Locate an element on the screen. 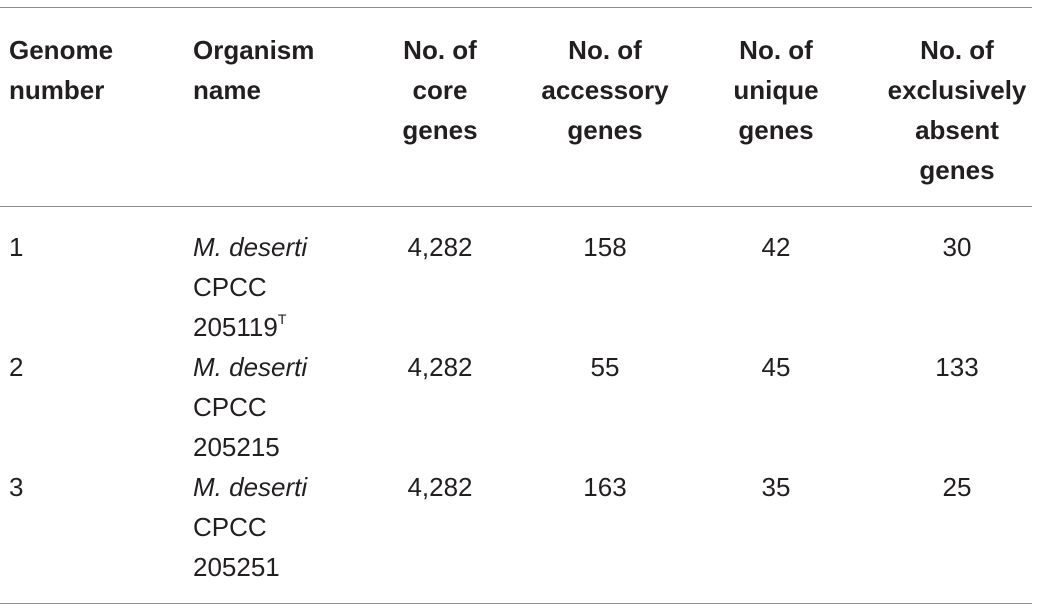 The image size is (1040, 616). header-core-genes: No. of core genes is located at coordinates (440, 90).